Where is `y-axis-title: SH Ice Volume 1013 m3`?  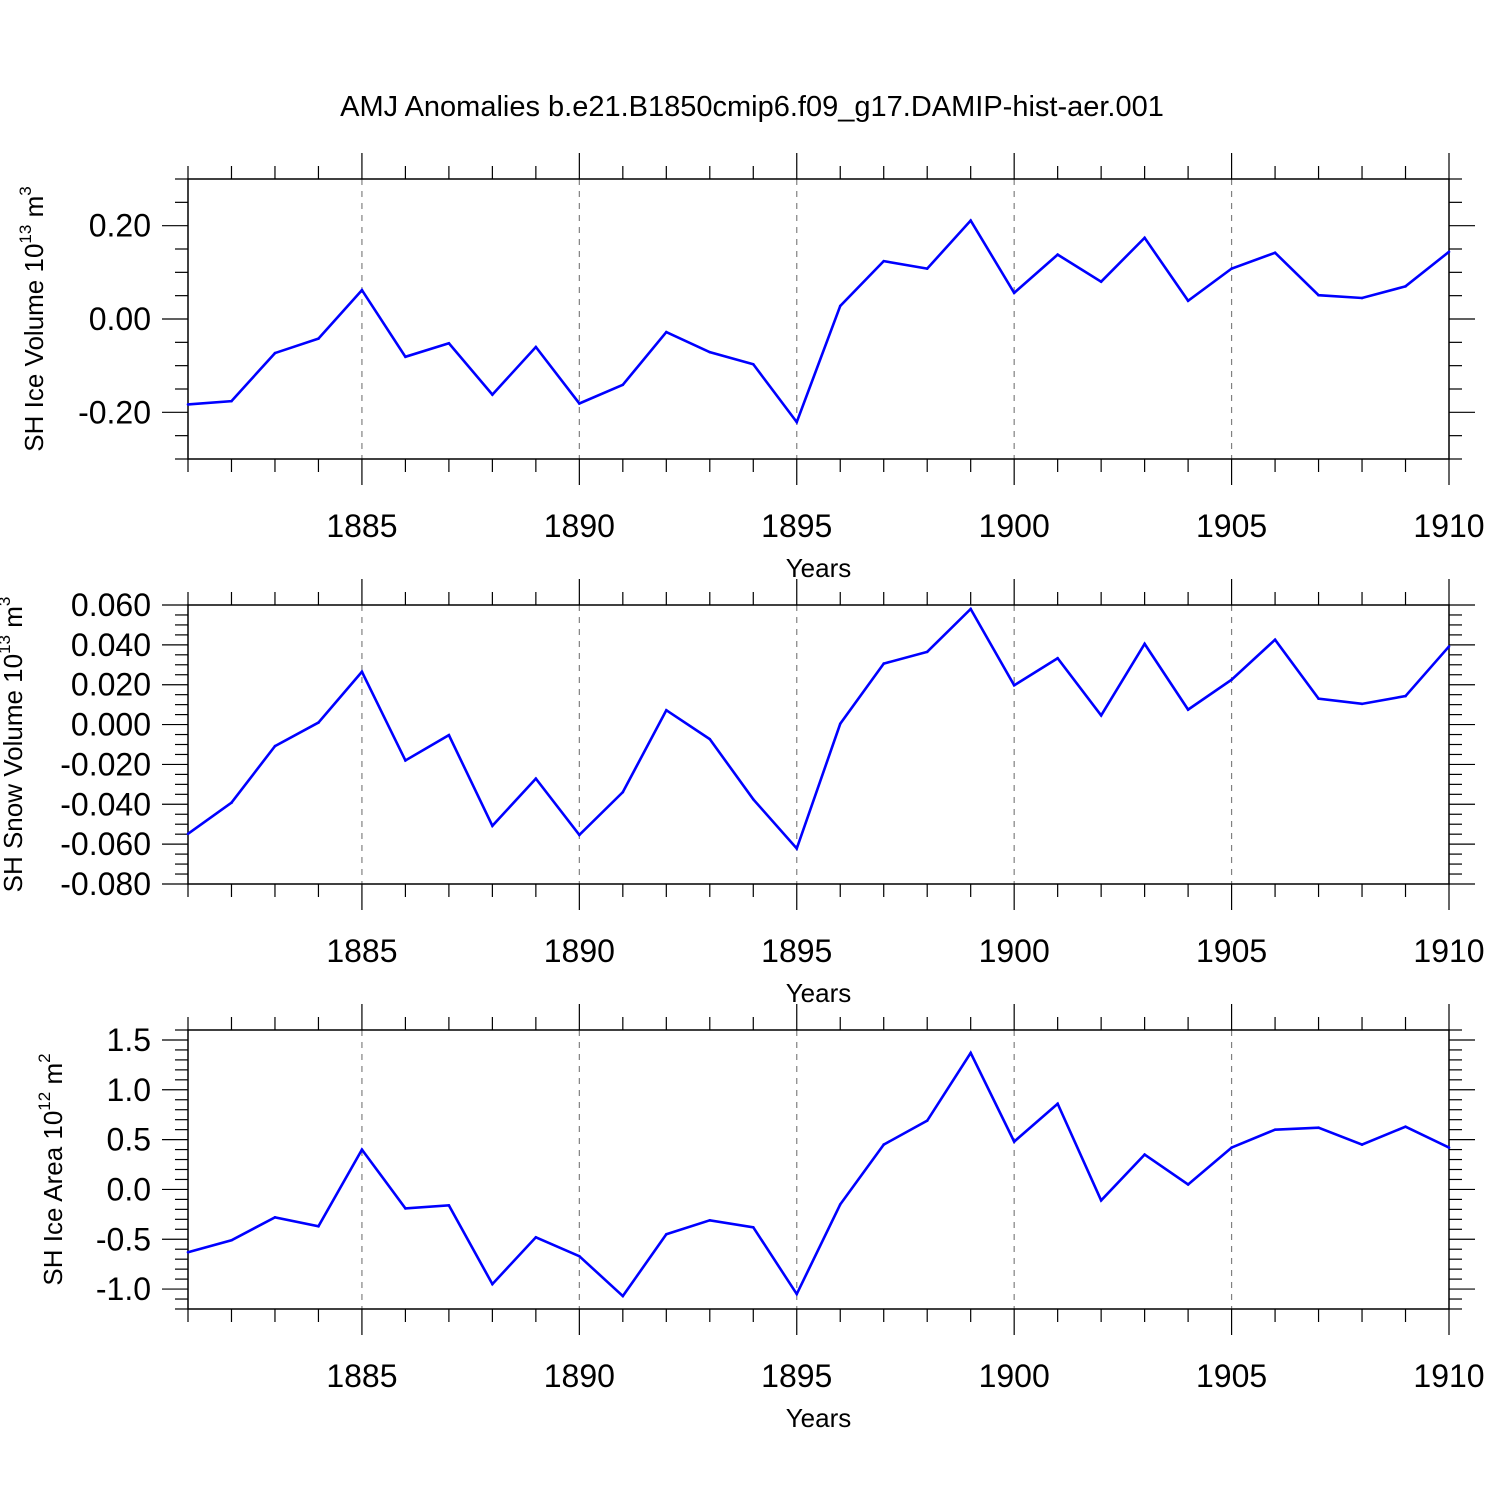 y-axis-title: SH Ice Volume 1013 m3 is located at coordinates (32, 318).